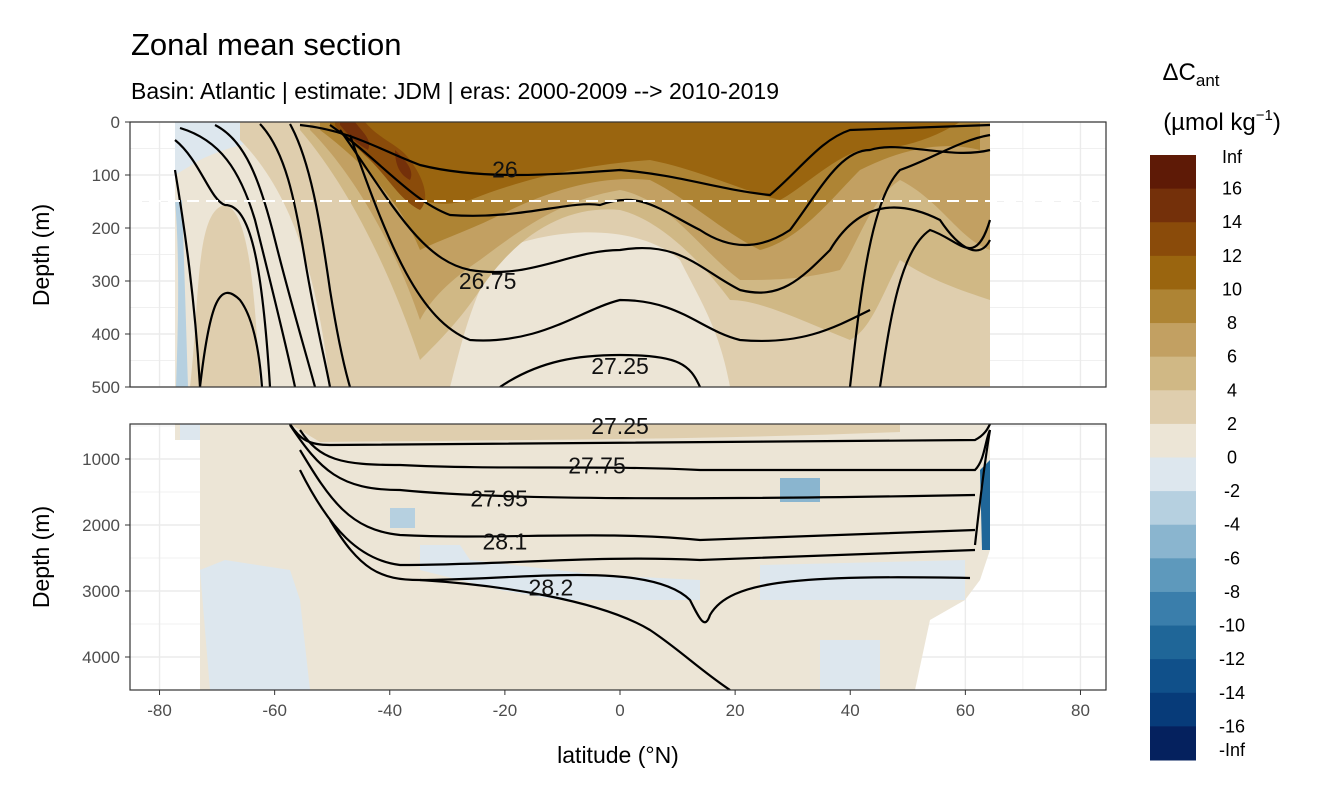 This screenshot has height=811, width=1344. I want to click on legend-units-exp: −1, so click(1264, 115).